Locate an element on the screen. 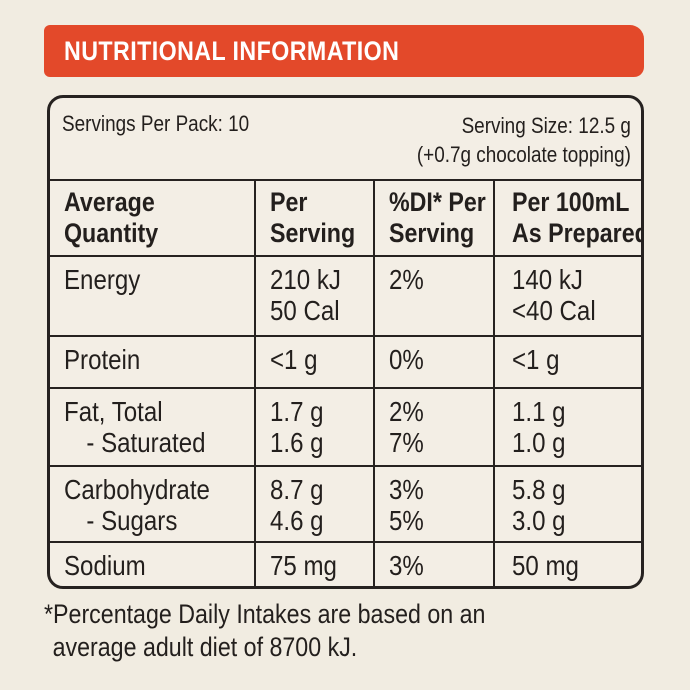 The width and height of the screenshot is (690, 690). table-cell: 210 kJ 50 Cal is located at coordinates (313, 296).